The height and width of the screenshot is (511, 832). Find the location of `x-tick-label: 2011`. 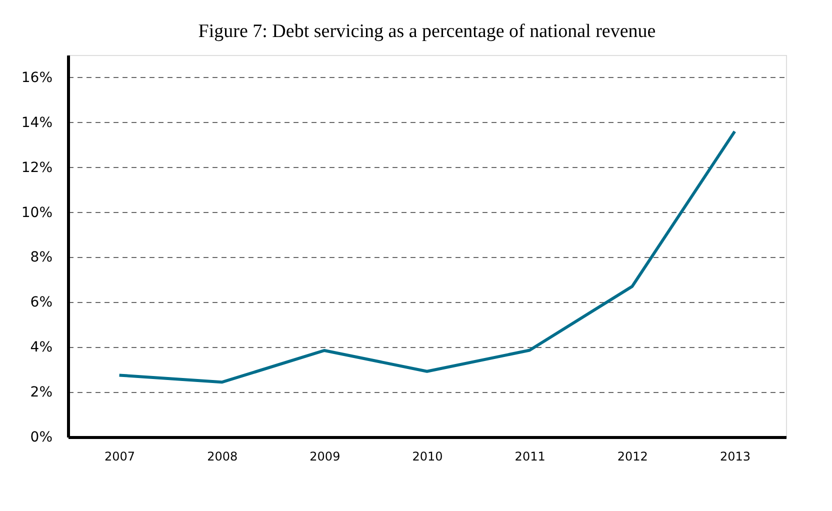

x-tick-label: 2011 is located at coordinates (530, 457).